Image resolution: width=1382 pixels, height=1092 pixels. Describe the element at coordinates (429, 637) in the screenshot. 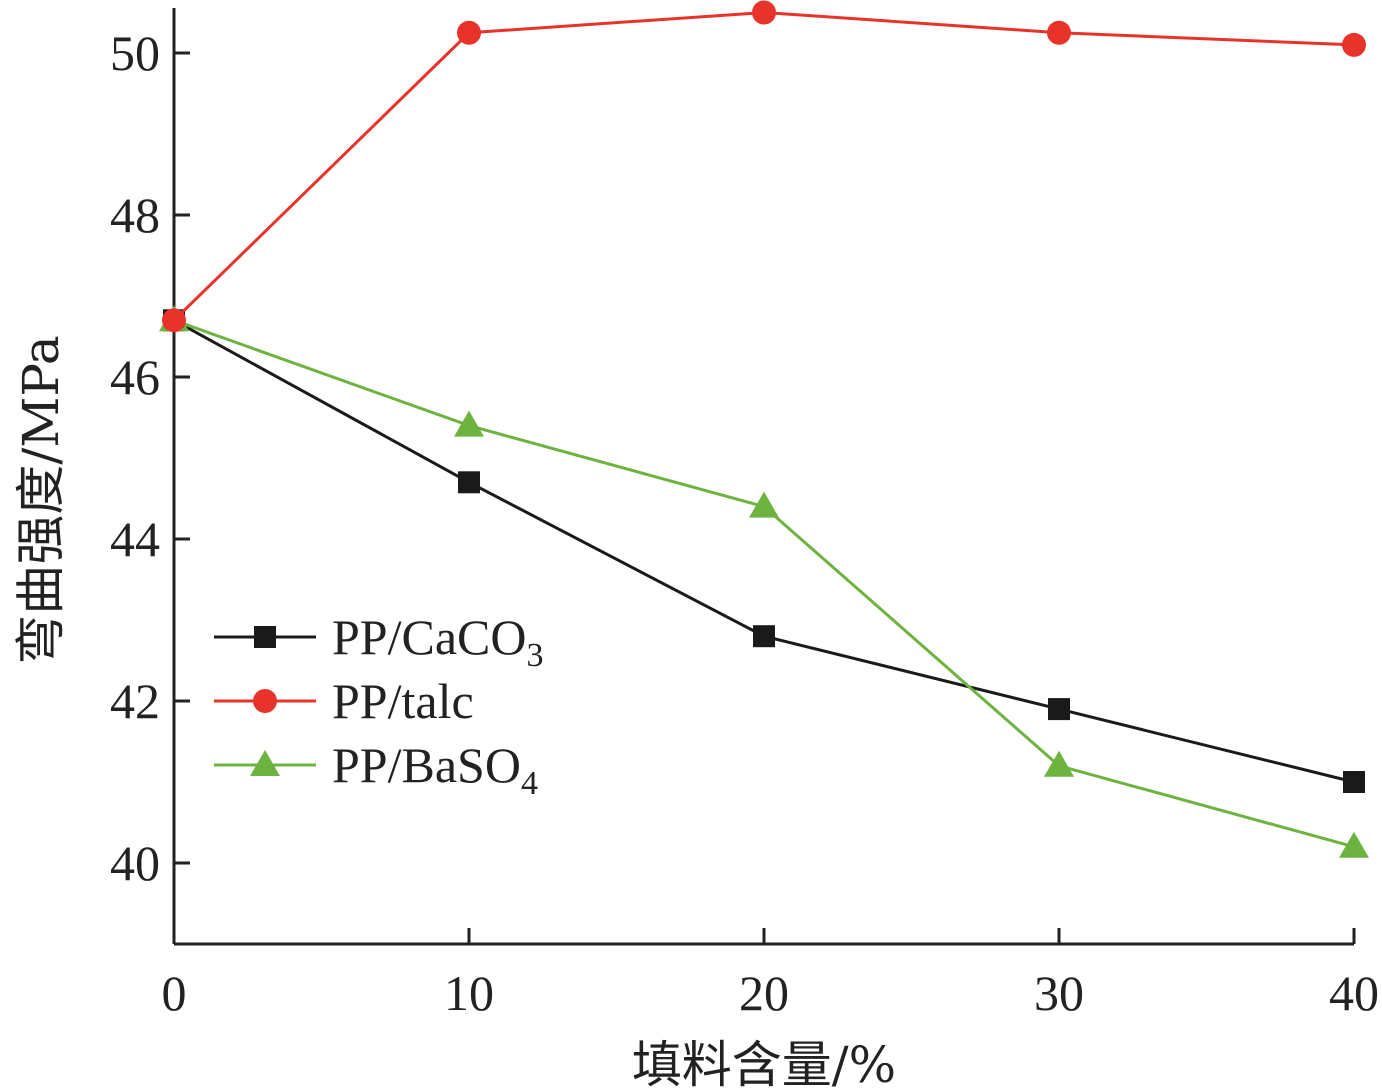

I see `legend-label-main: PP/CaCO` at that location.